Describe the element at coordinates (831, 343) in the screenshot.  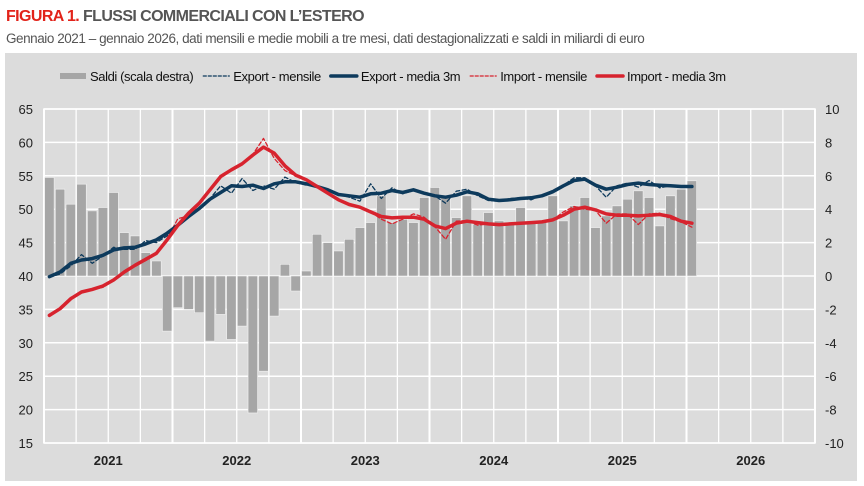
I see `right-tick-label: -4` at that location.